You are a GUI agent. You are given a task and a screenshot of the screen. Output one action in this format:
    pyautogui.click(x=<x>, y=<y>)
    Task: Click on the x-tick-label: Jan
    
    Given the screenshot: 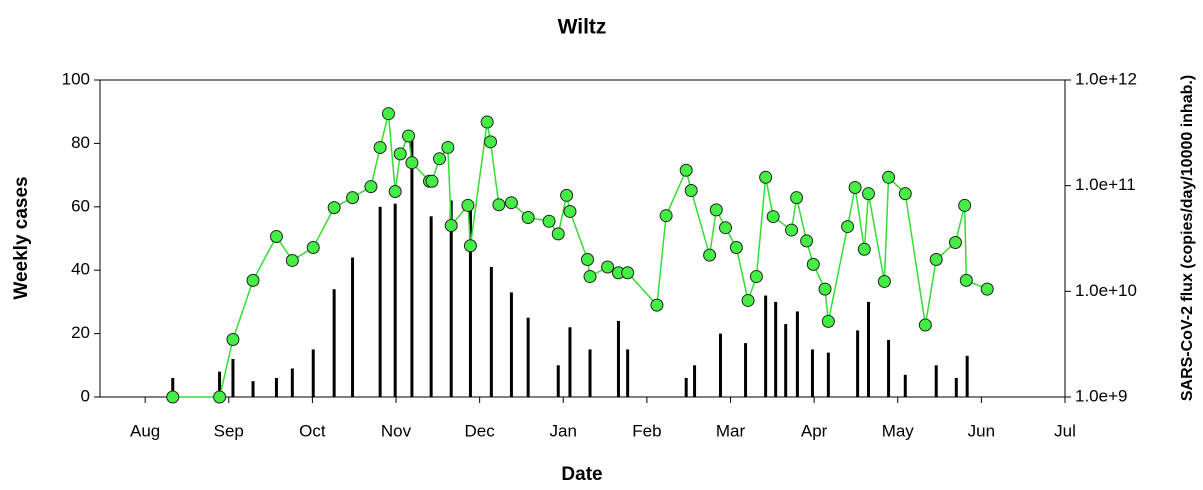 What is the action you would take?
    pyautogui.click(x=563, y=430)
    